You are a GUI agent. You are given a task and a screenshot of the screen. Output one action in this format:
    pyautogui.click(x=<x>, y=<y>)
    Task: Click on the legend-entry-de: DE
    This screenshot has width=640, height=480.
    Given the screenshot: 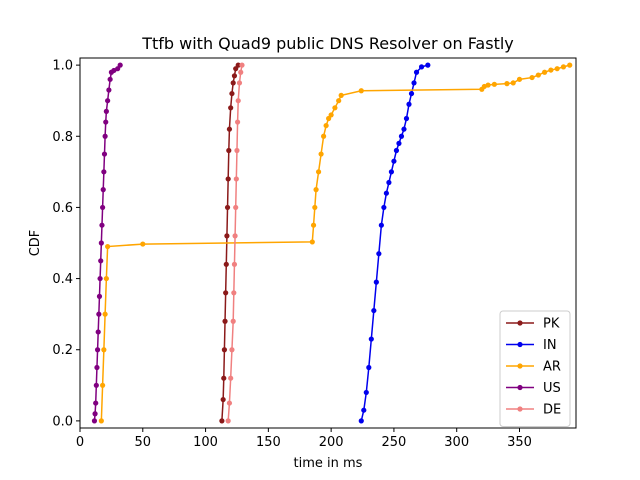 What is the action you would take?
    pyautogui.click(x=533, y=410)
    